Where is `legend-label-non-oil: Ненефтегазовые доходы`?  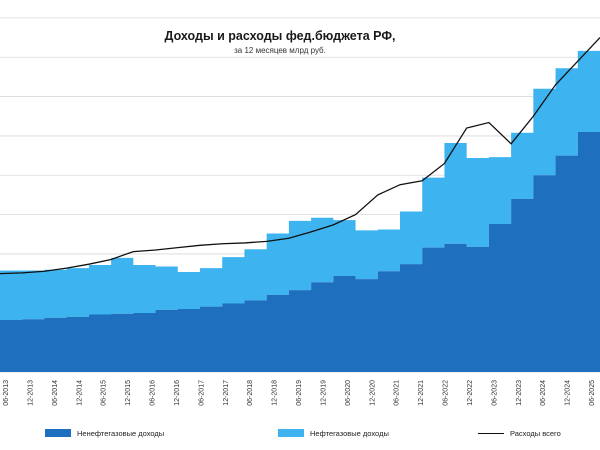
legend-label-non-oil: Ненефтегазовые доходы is located at coordinates (121, 433).